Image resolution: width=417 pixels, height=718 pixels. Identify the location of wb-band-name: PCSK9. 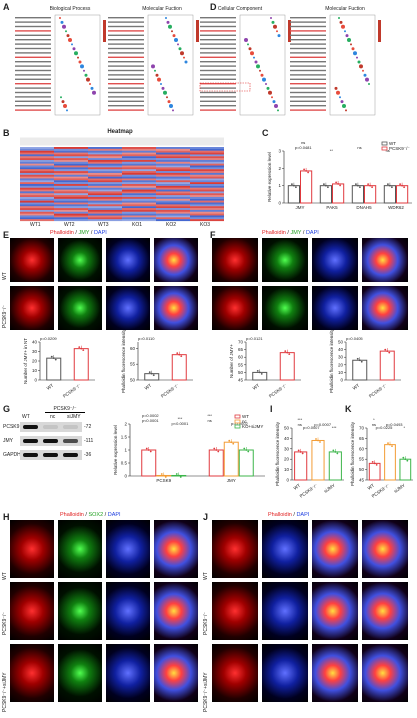
(11, 427).